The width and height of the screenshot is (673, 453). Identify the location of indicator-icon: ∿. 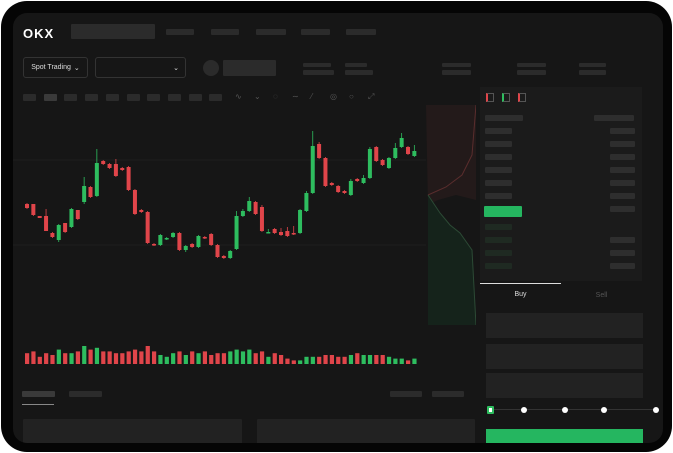
(238, 96).